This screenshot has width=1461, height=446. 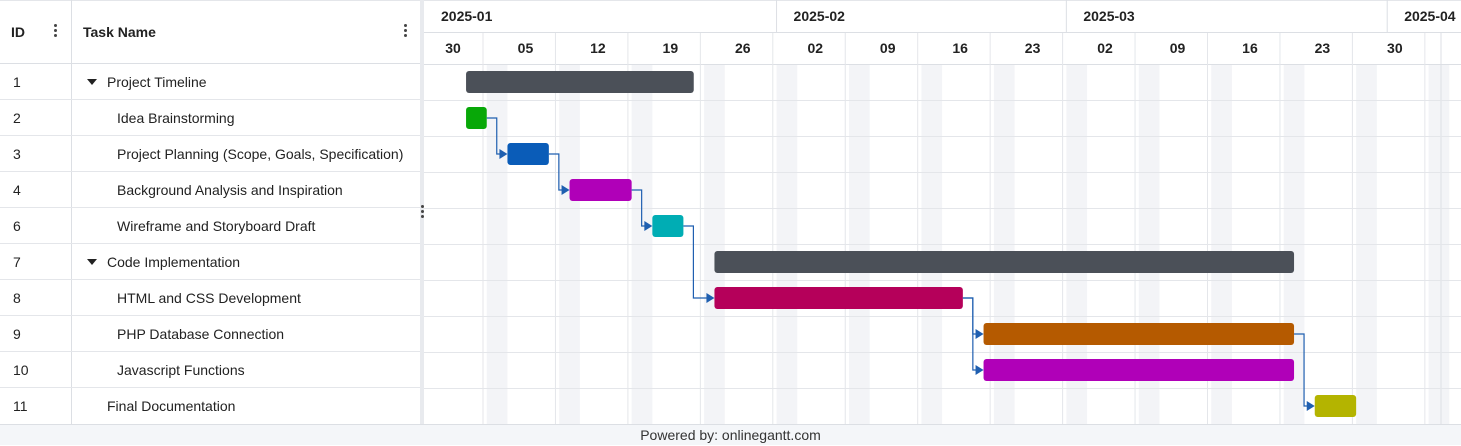 What do you see at coordinates (1109, 16) in the screenshot?
I see `month-label: 2025-03` at bounding box center [1109, 16].